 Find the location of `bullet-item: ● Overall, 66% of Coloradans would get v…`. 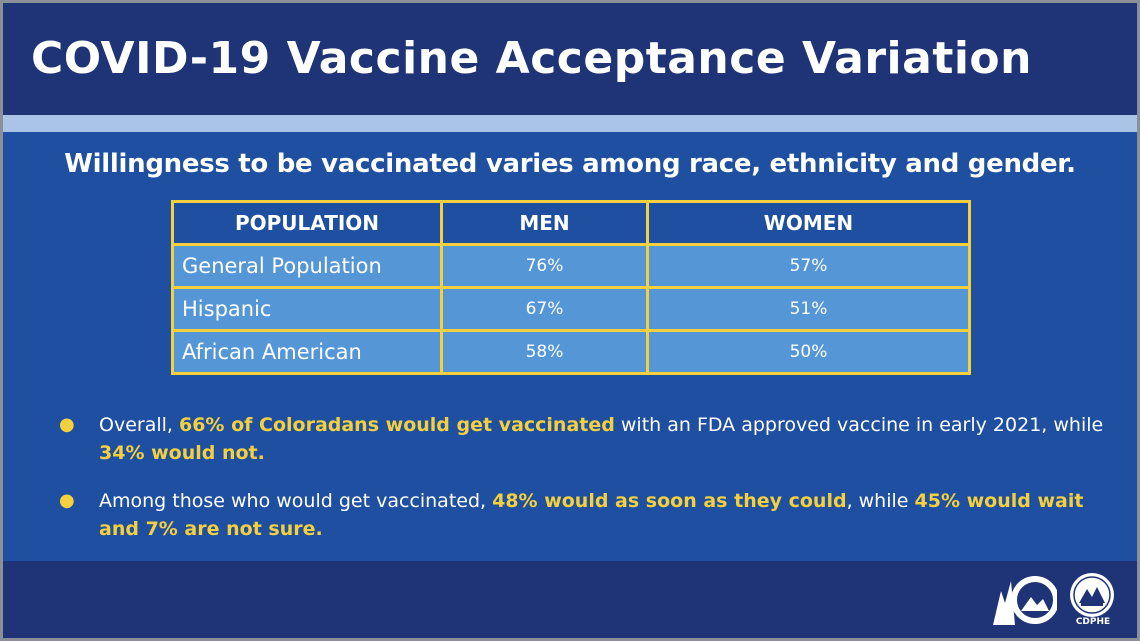

bullet-item: ● Overall, 66% of Coloradans would get v… is located at coordinates (593, 439).